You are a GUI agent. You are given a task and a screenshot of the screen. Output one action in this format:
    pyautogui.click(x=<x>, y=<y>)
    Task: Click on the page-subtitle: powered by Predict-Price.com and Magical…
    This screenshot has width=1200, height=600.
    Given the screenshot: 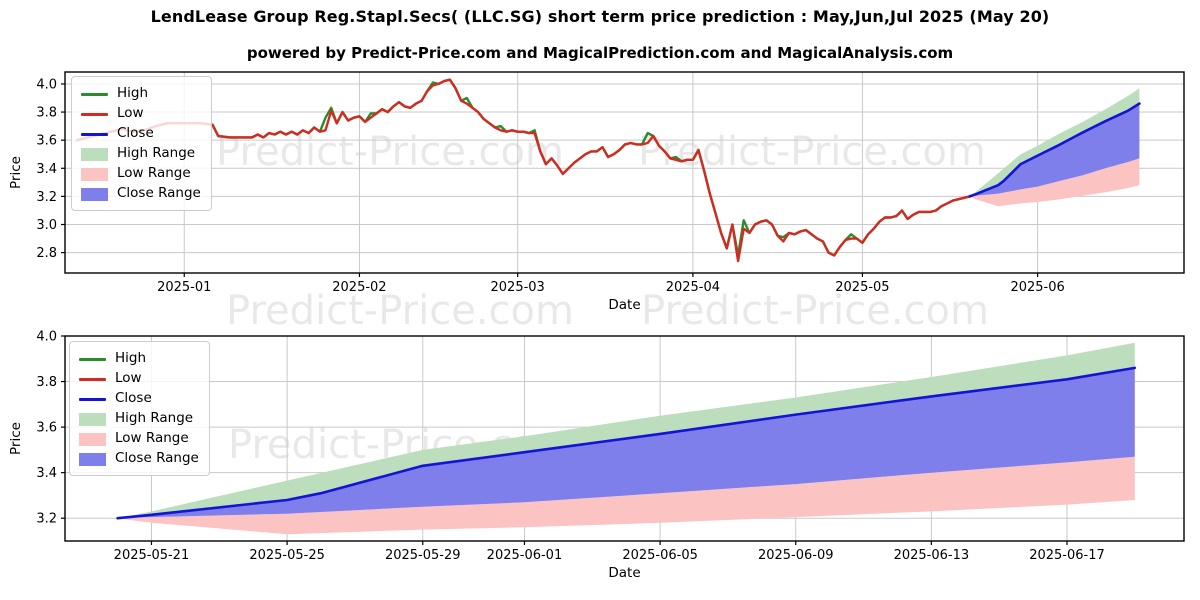 What is the action you would take?
    pyautogui.click(x=600, y=53)
    